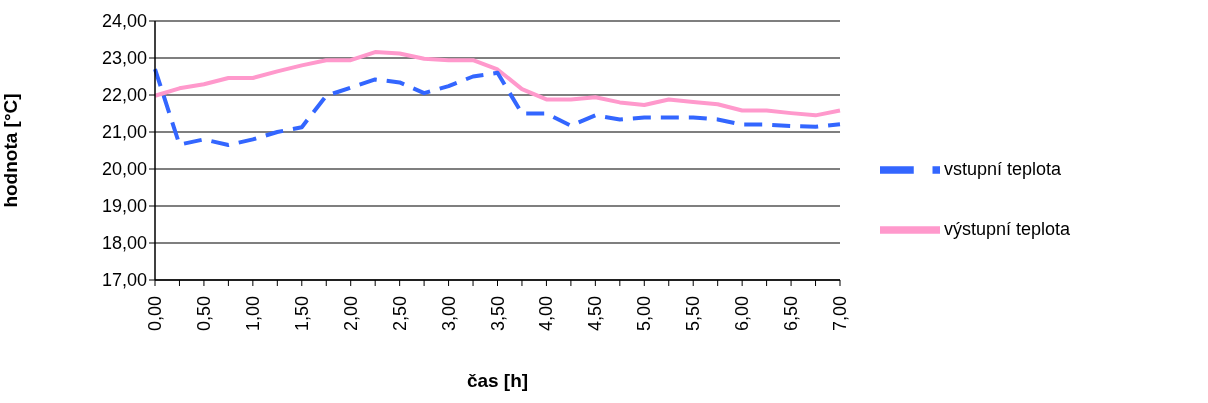  I want to click on x-tick-label: 3,00, so click(448, 314).